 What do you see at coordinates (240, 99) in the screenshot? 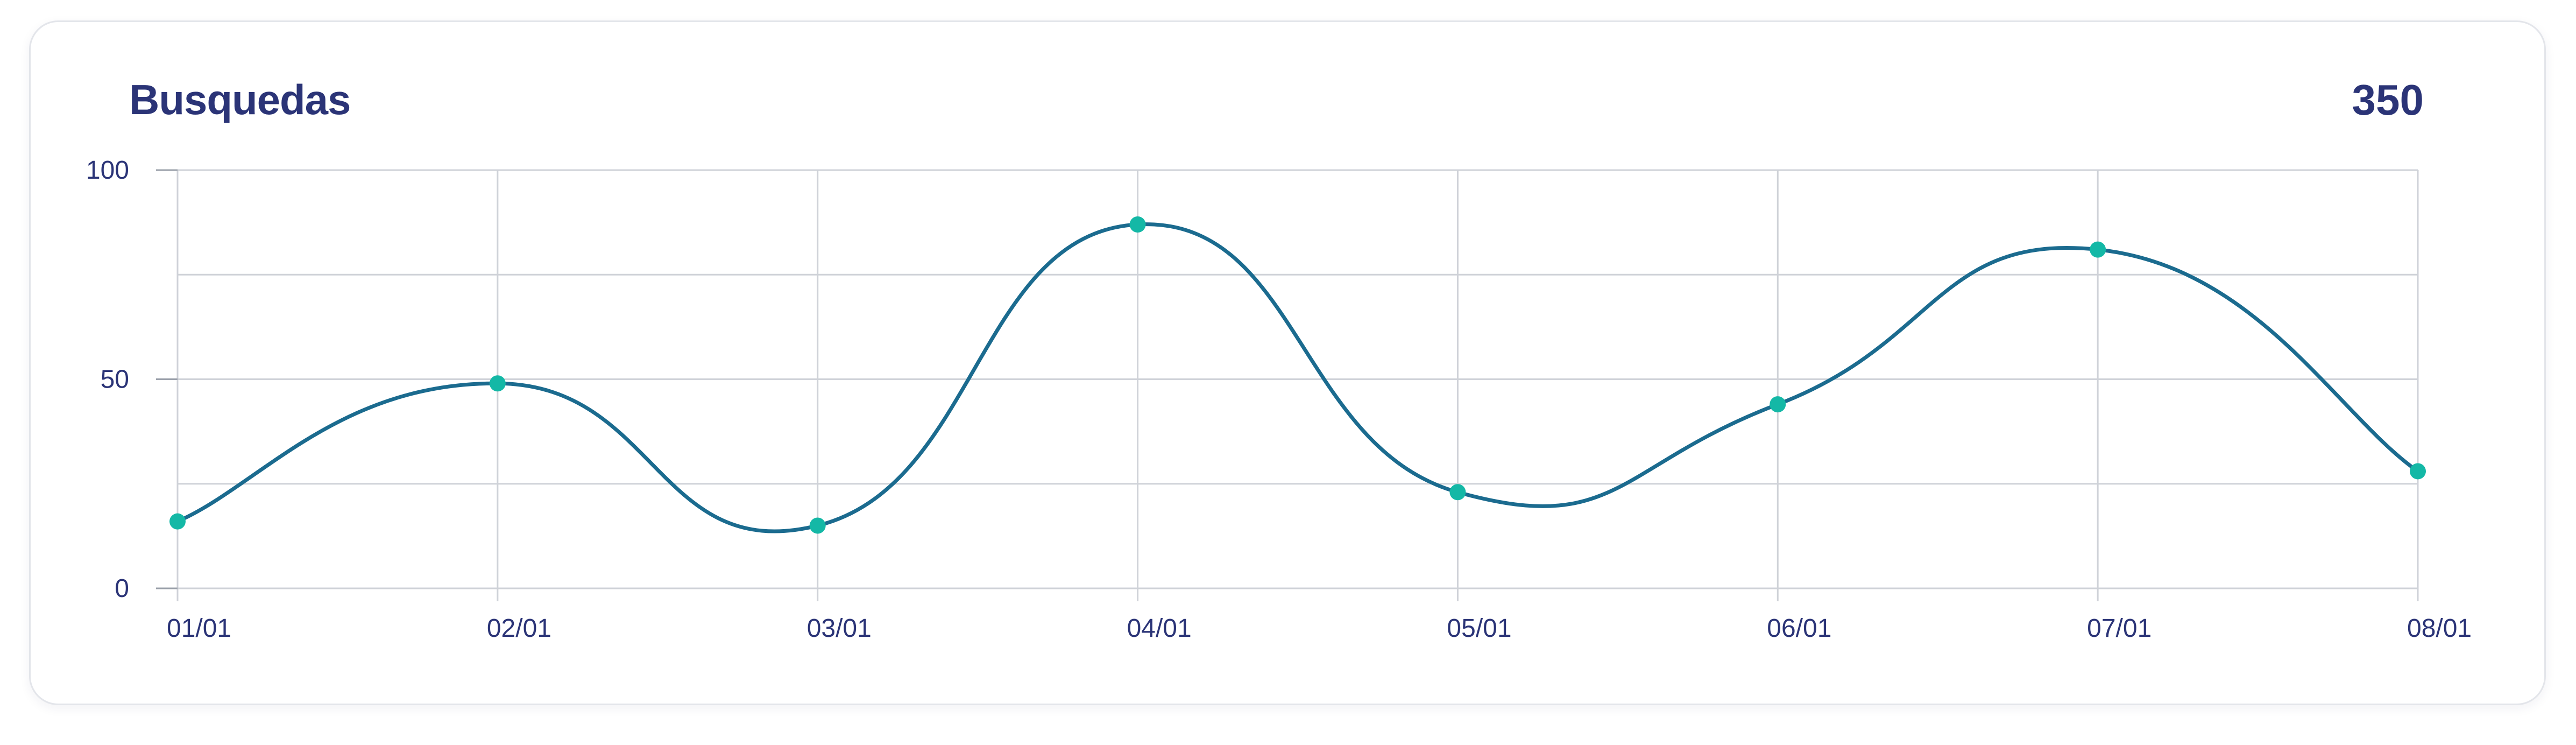
I see `card-title: Busquedas` at bounding box center [240, 99].